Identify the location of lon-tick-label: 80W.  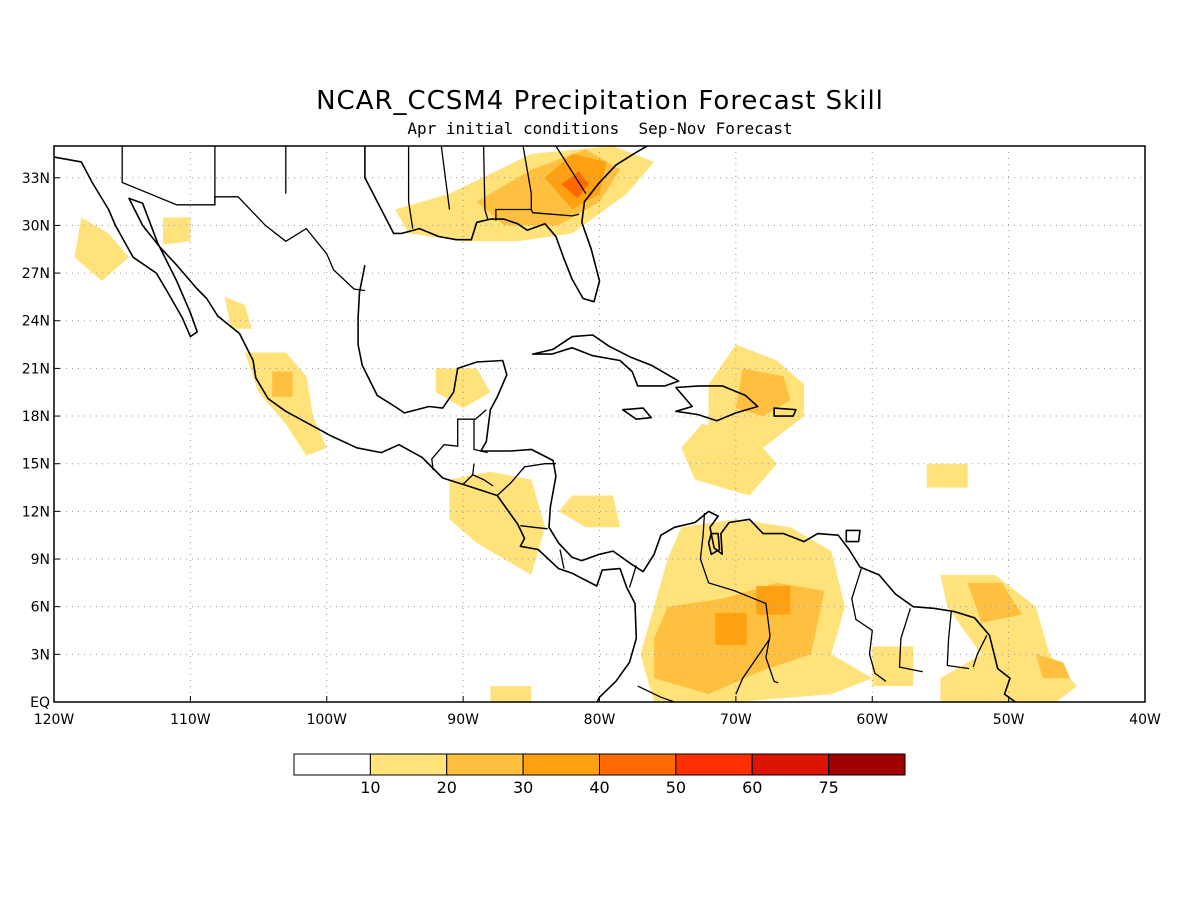
(600, 720).